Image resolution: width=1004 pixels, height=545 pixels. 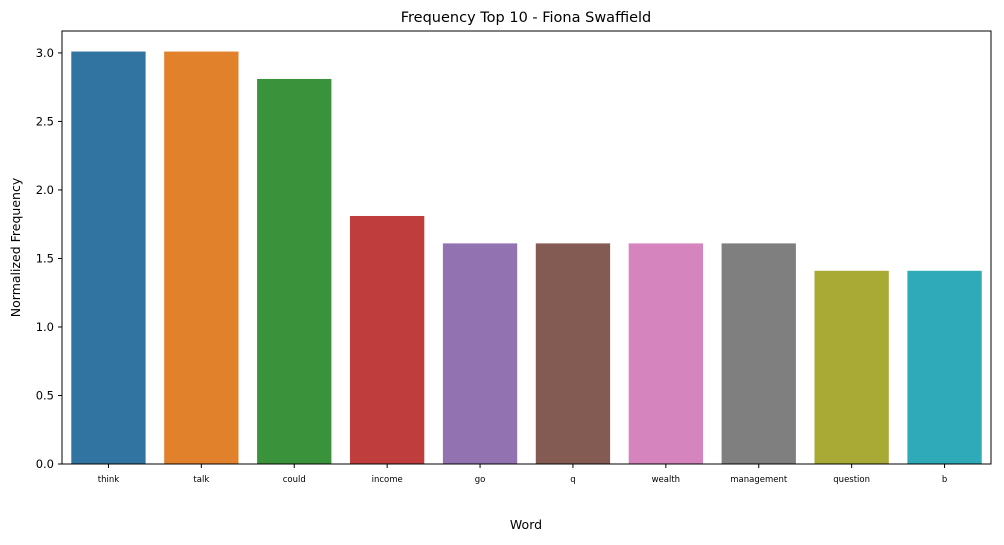 What do you see at coordinates (480, 480) in the screenshot?
I see `x-tick-label: go` at bounding box center [480, 480].